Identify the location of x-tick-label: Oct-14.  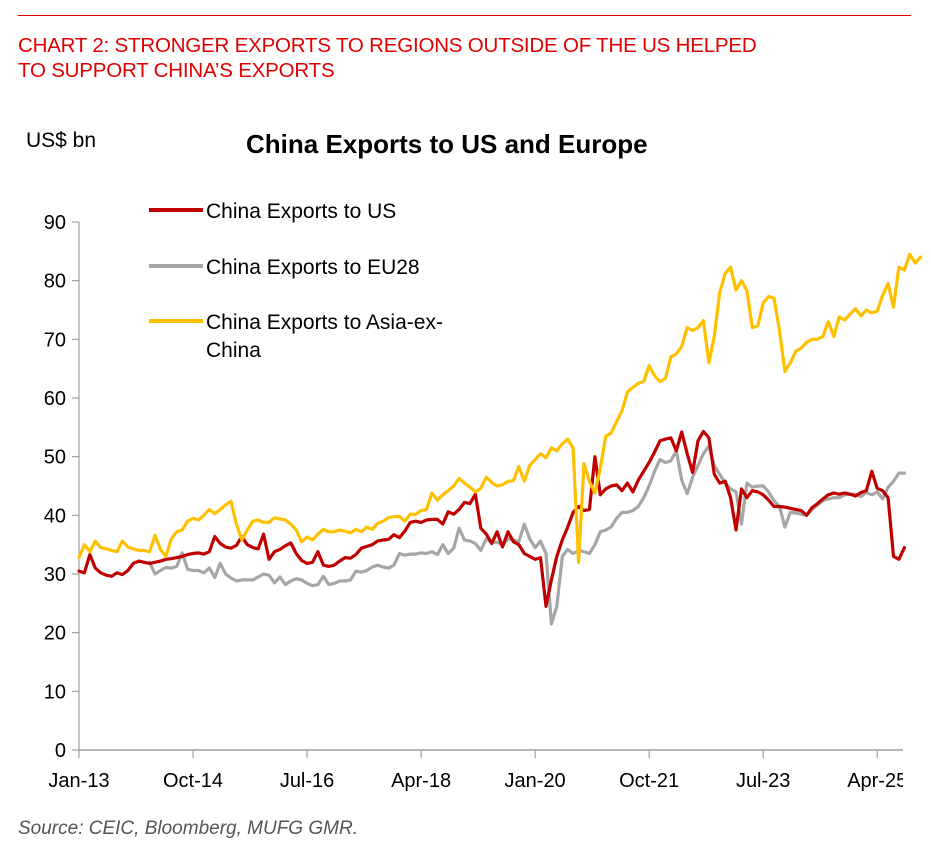
(193, 781).